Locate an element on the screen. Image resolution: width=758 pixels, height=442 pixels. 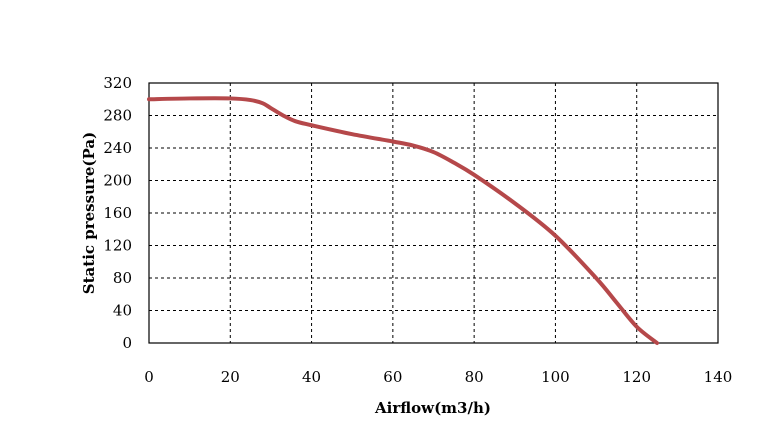
y-tick-label: 280 is located at coordinates (117, 116).